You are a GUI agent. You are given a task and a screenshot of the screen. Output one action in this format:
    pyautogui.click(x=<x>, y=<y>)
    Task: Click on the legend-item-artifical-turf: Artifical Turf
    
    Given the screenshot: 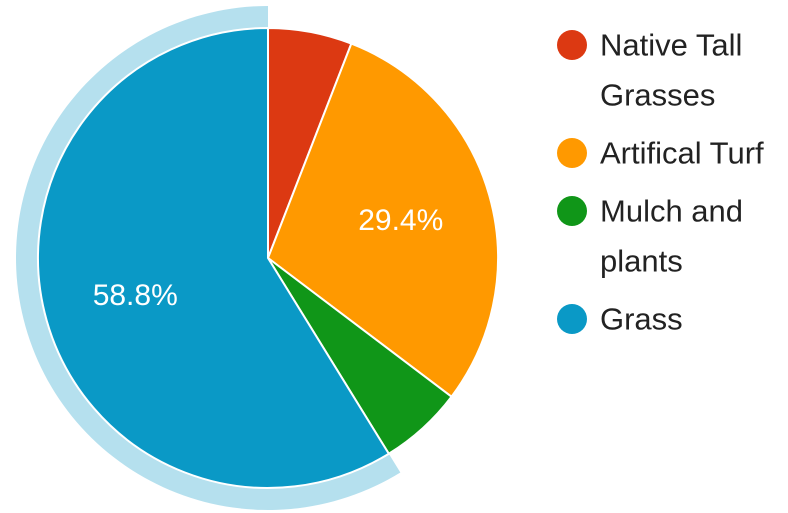 What is the action you would take?
    pyautogui.click(x=660, y=153)
    